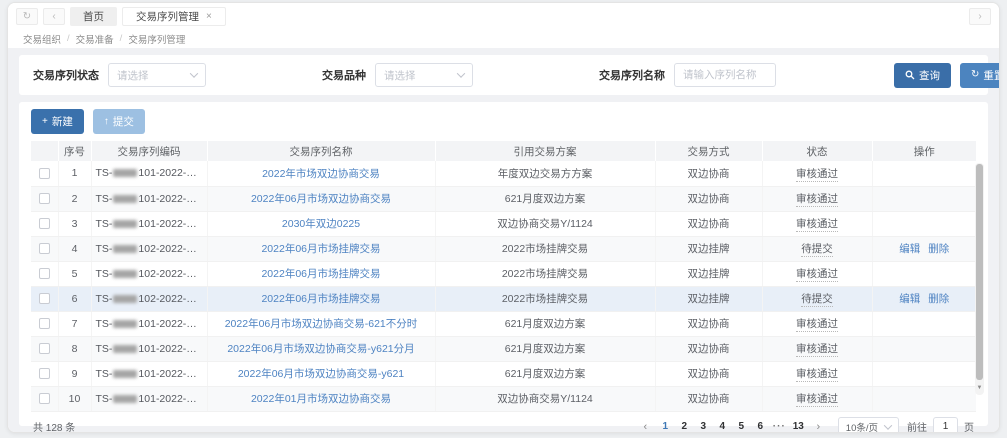 The width and height of the screenshot is (1007, 438). I want to click on page-button-6: 6, so click(760, 424).